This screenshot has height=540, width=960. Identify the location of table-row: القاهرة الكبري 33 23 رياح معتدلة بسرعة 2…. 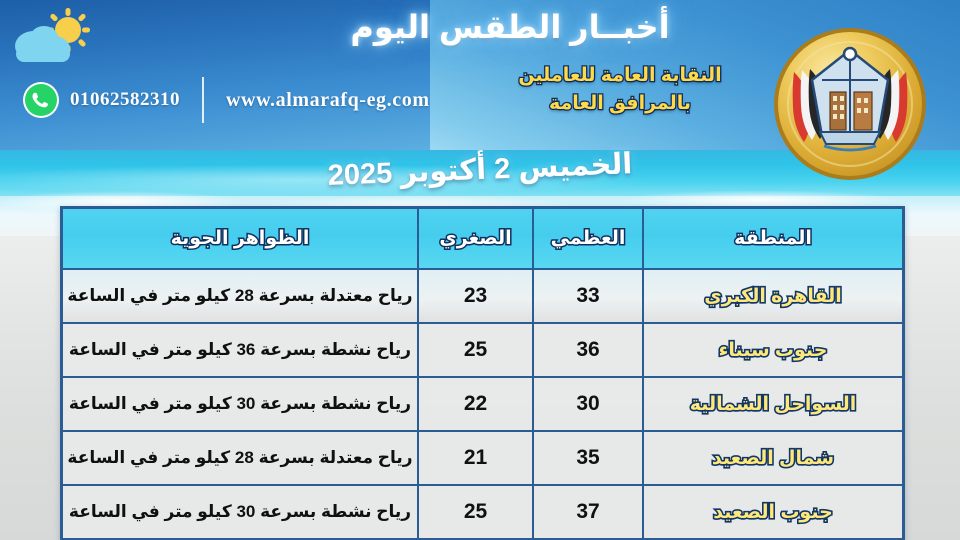
(482, 297).